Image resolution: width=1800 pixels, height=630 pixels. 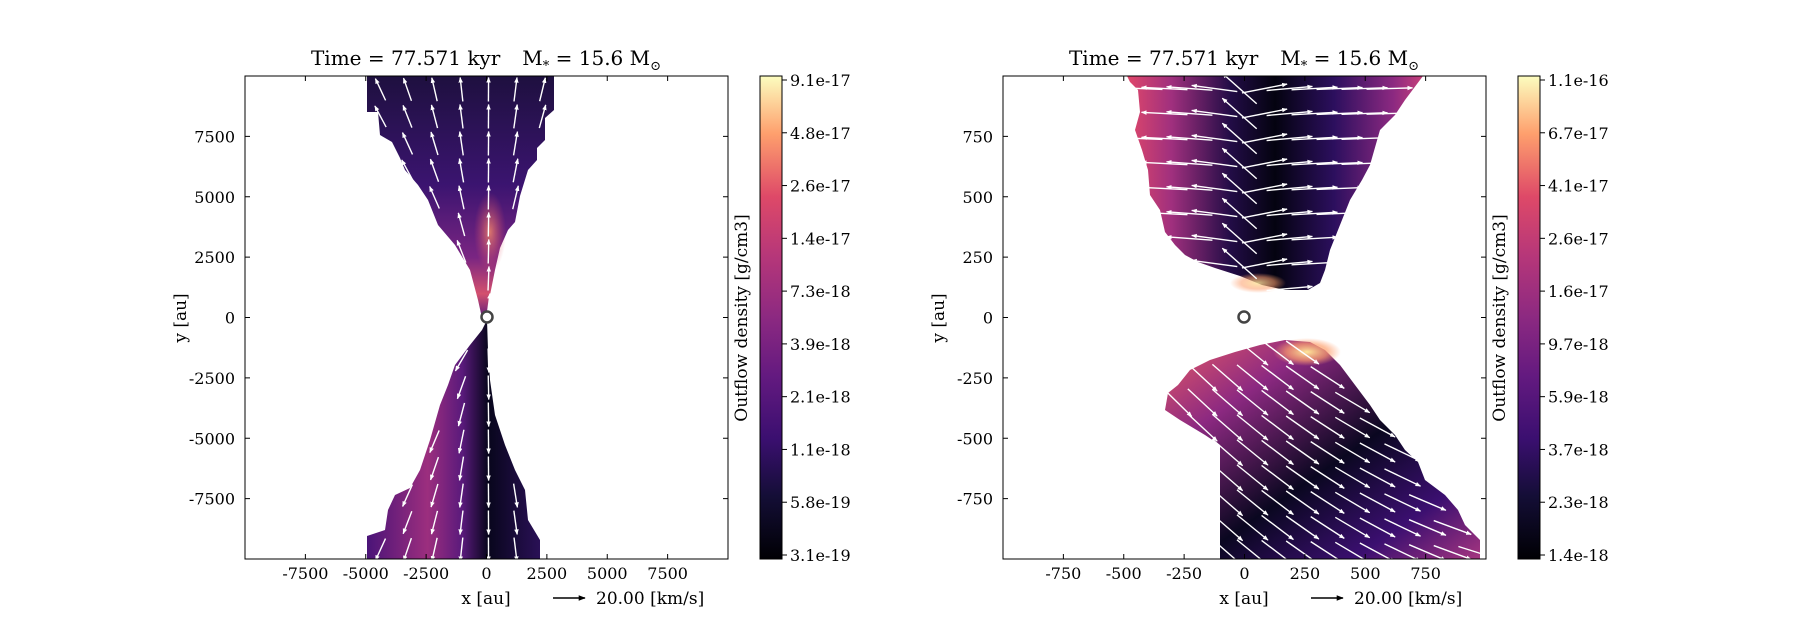 What do you see at coordinates (366, 573) in the screenshot?
I see `x-tick-label: -5000` at bounding box center [366, 573].